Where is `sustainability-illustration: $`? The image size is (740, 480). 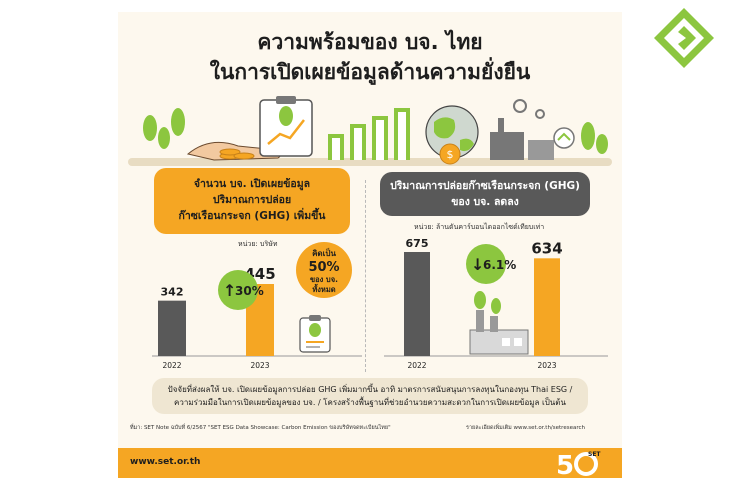
sustainability-illustration: $ is located at coordinates (370, 131).